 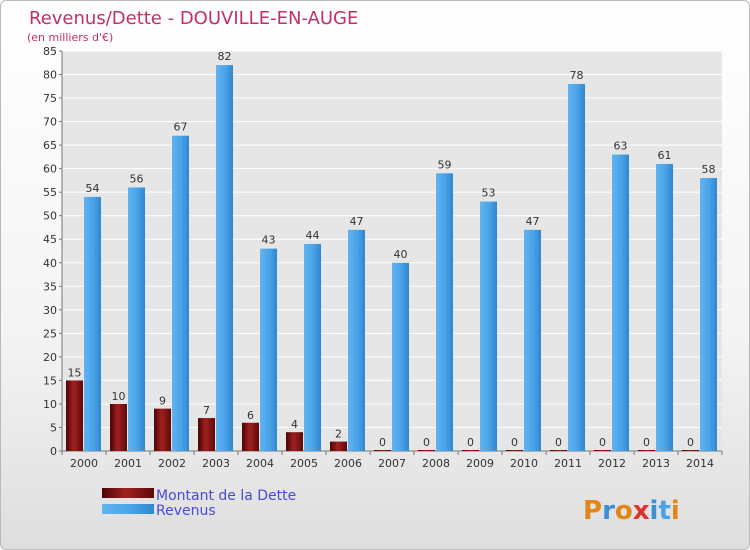 I want to click on bar-revenus-2009, so click(x=488, y=326).